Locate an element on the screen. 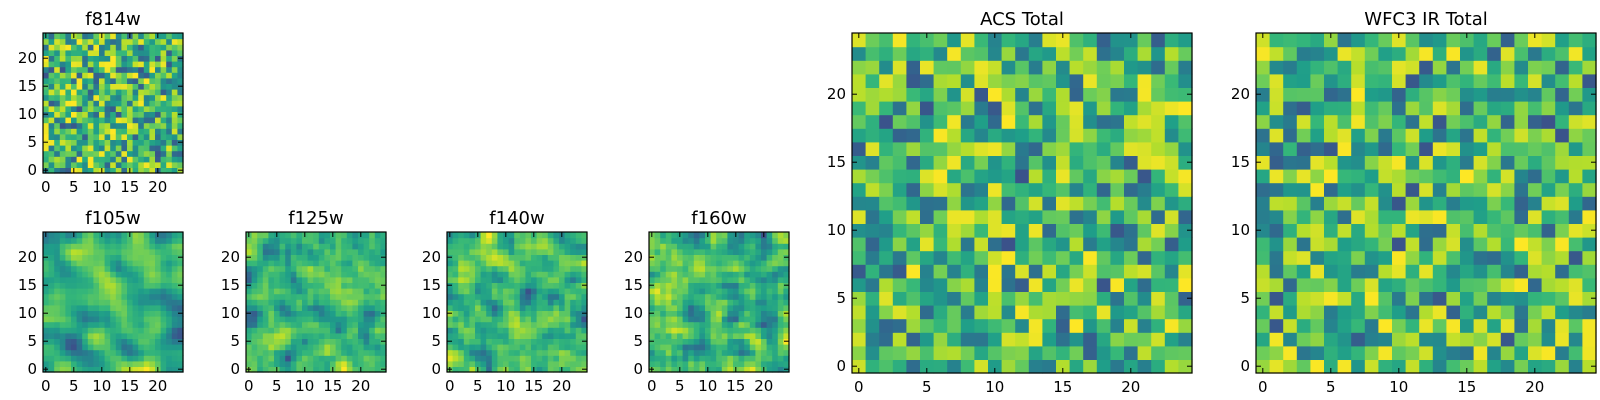  x-tick-label: 20 is located at coordinates (157, 386).